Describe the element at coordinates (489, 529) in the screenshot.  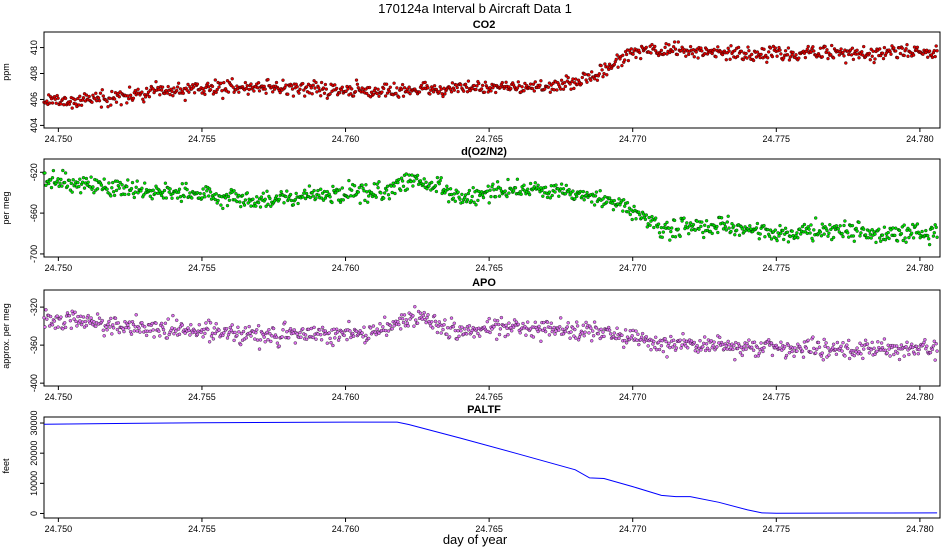
I see `x-tick-label: 24.765` at that location.